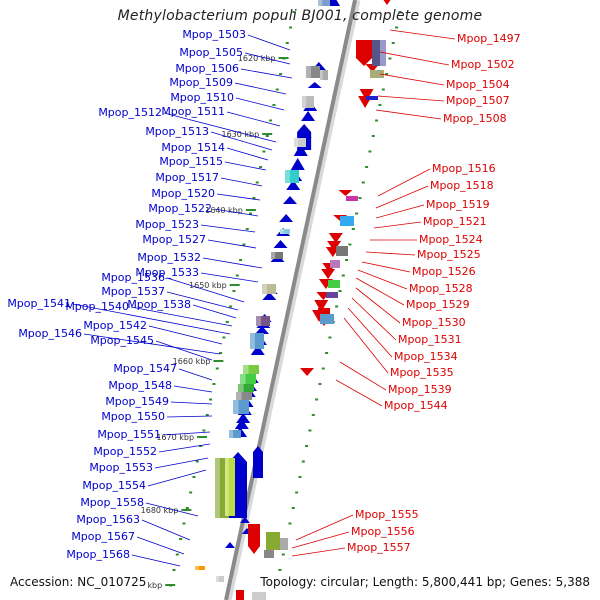 The width and height of the screenshot is (600, 600). I want to click on gene-label-left: Mpop_1567, so click(103, 536).